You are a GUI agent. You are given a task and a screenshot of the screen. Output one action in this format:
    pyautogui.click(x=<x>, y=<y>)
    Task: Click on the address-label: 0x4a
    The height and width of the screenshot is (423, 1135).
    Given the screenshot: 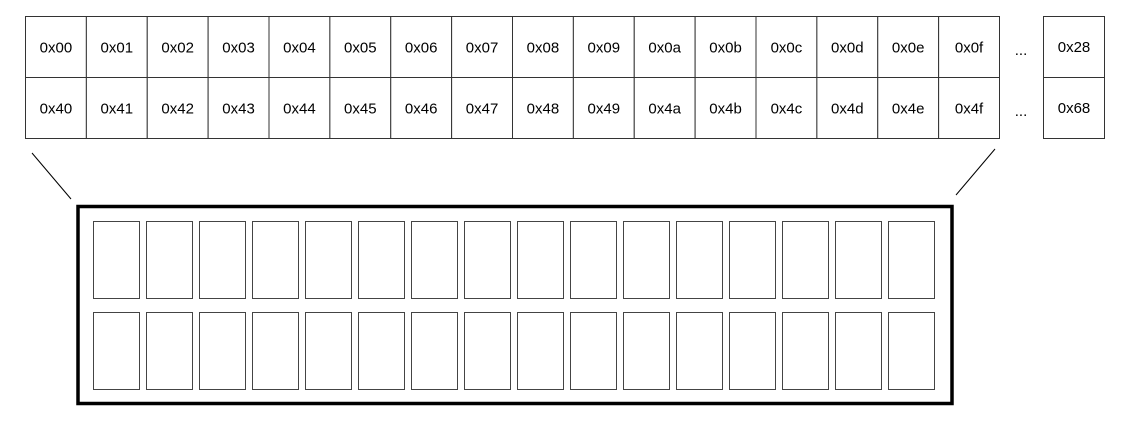 What is the action you would take?
    pyautogui.click(x=664, y=109)
    